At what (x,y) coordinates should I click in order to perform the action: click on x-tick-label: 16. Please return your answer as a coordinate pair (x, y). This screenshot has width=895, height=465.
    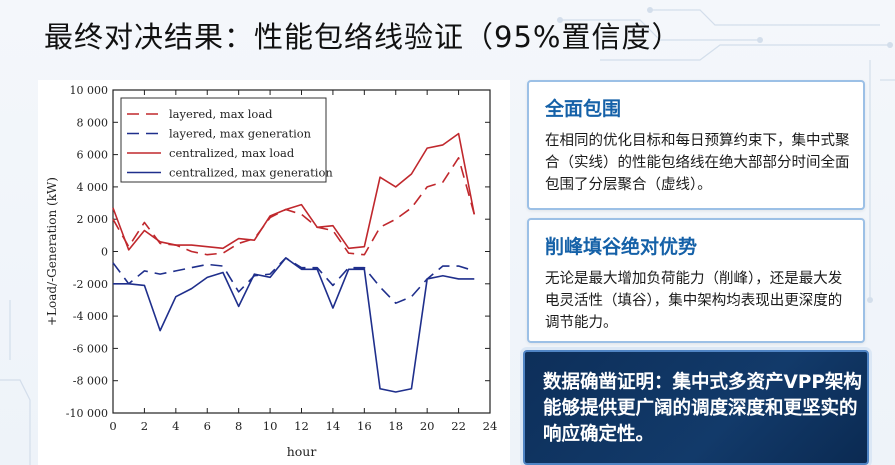
    Looking at the image, I should click on (364, 426).